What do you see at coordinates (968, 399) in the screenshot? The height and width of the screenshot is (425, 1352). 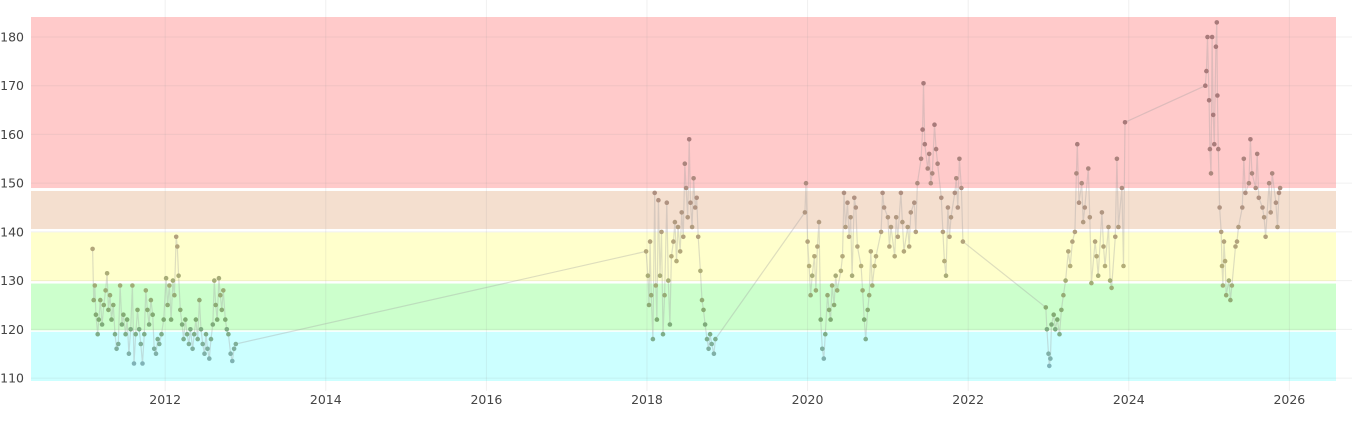 I see `x-tick-label: 2022` at bounding box center [968, 399].